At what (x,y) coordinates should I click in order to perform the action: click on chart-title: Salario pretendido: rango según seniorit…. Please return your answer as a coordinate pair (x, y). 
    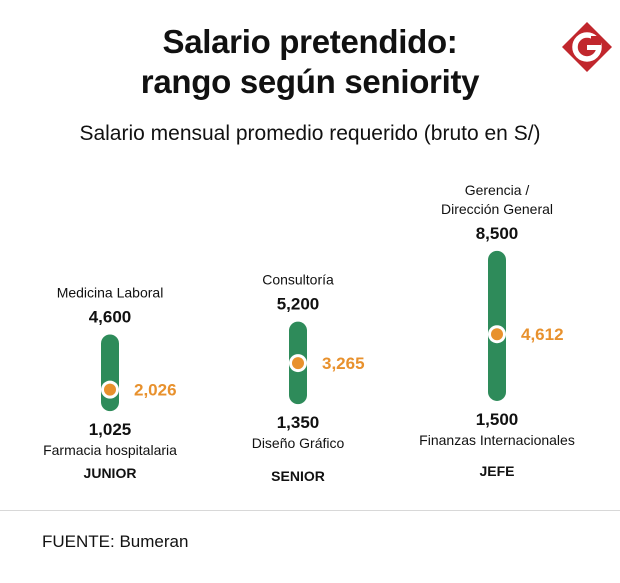
    Looking at the image, I should click on (310, 62).